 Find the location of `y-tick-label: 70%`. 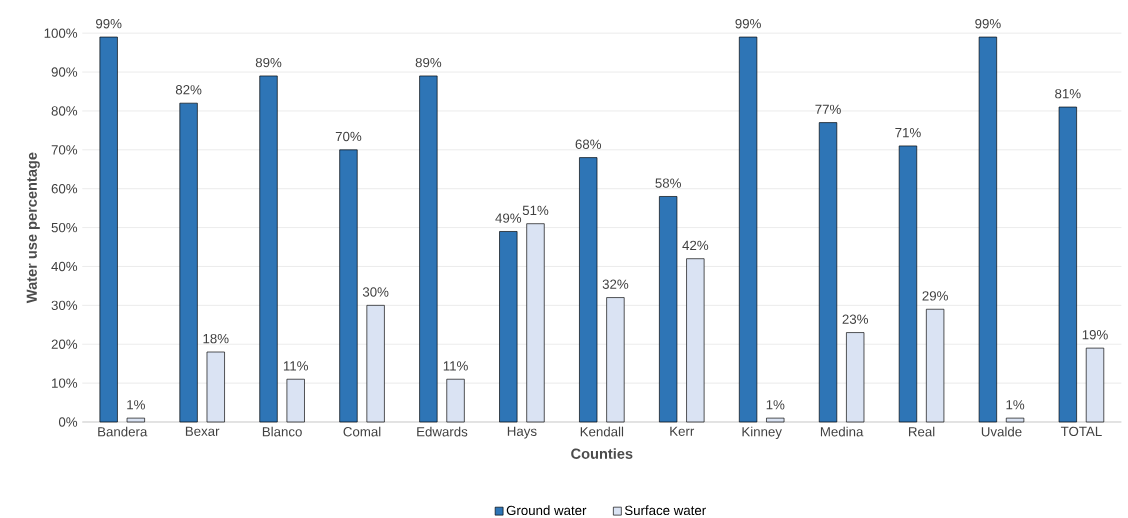

y-tick-label: 70% is located at coordinates (64, 150).